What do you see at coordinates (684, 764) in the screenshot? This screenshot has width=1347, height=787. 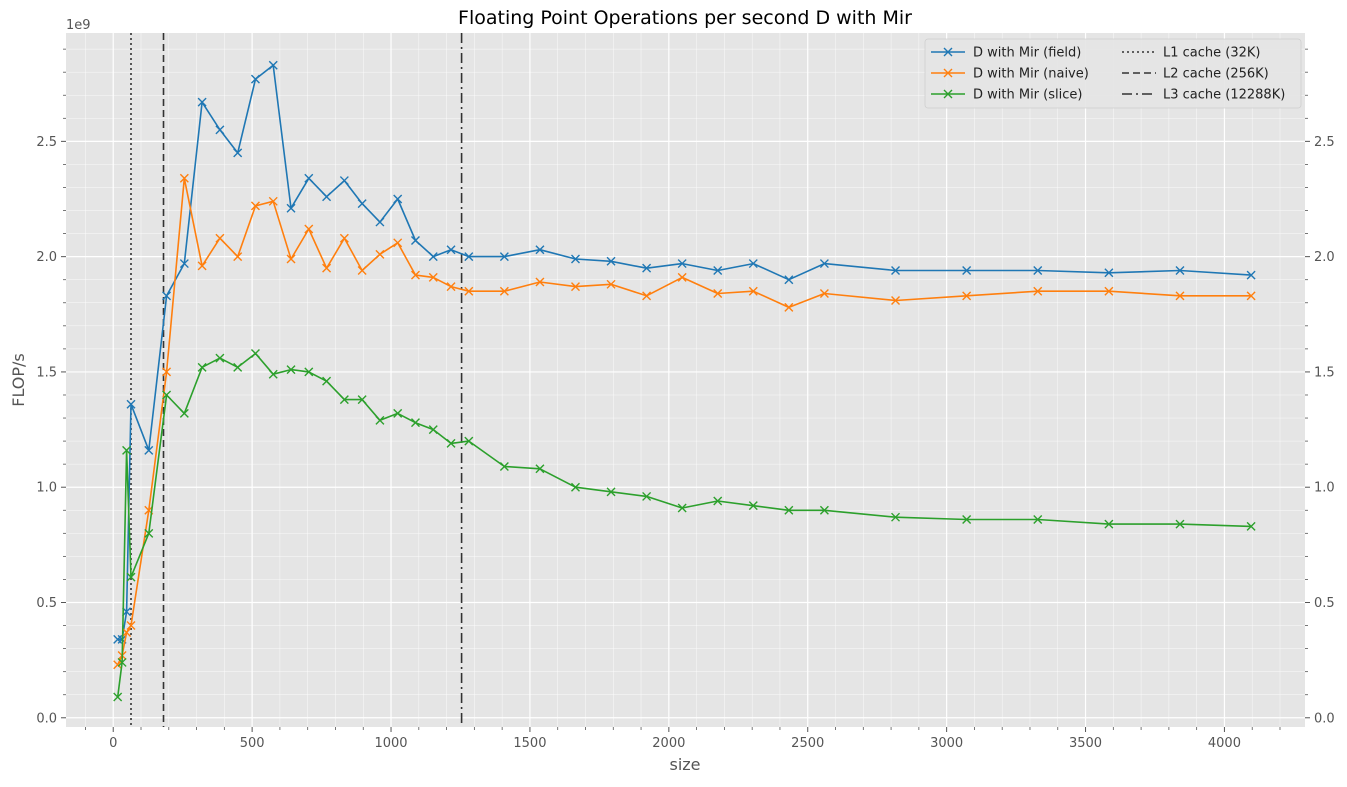 I see `x-axis-label: size` at bounding box center [684, 764].